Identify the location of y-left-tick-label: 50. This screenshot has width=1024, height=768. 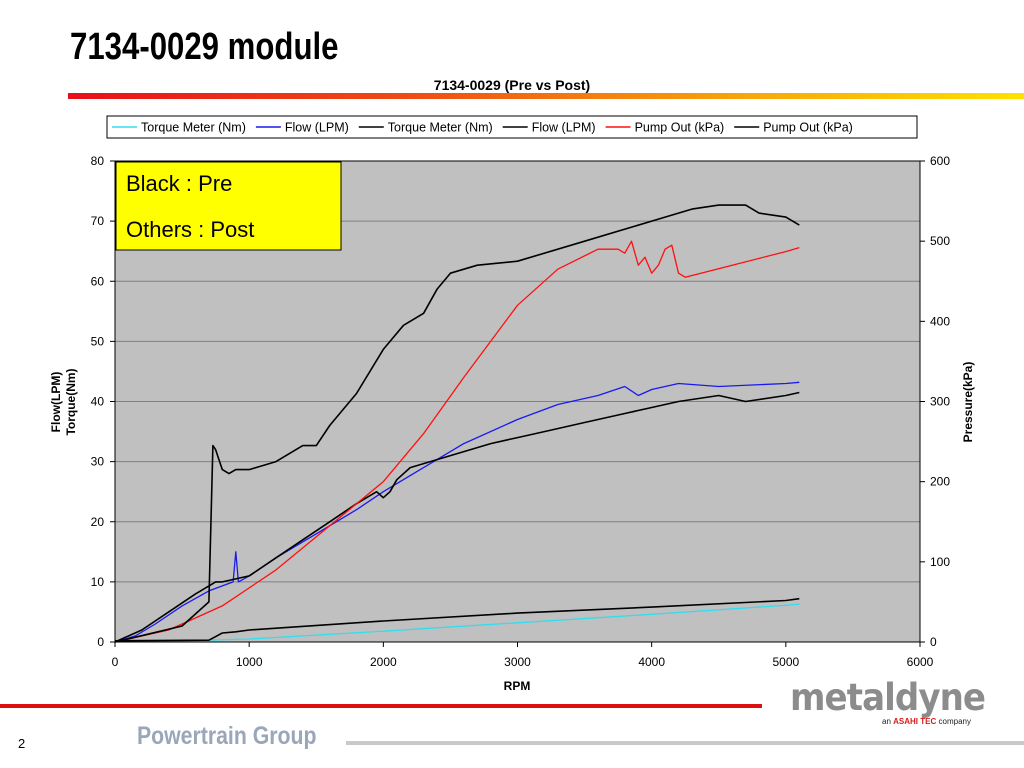
(98, 341).